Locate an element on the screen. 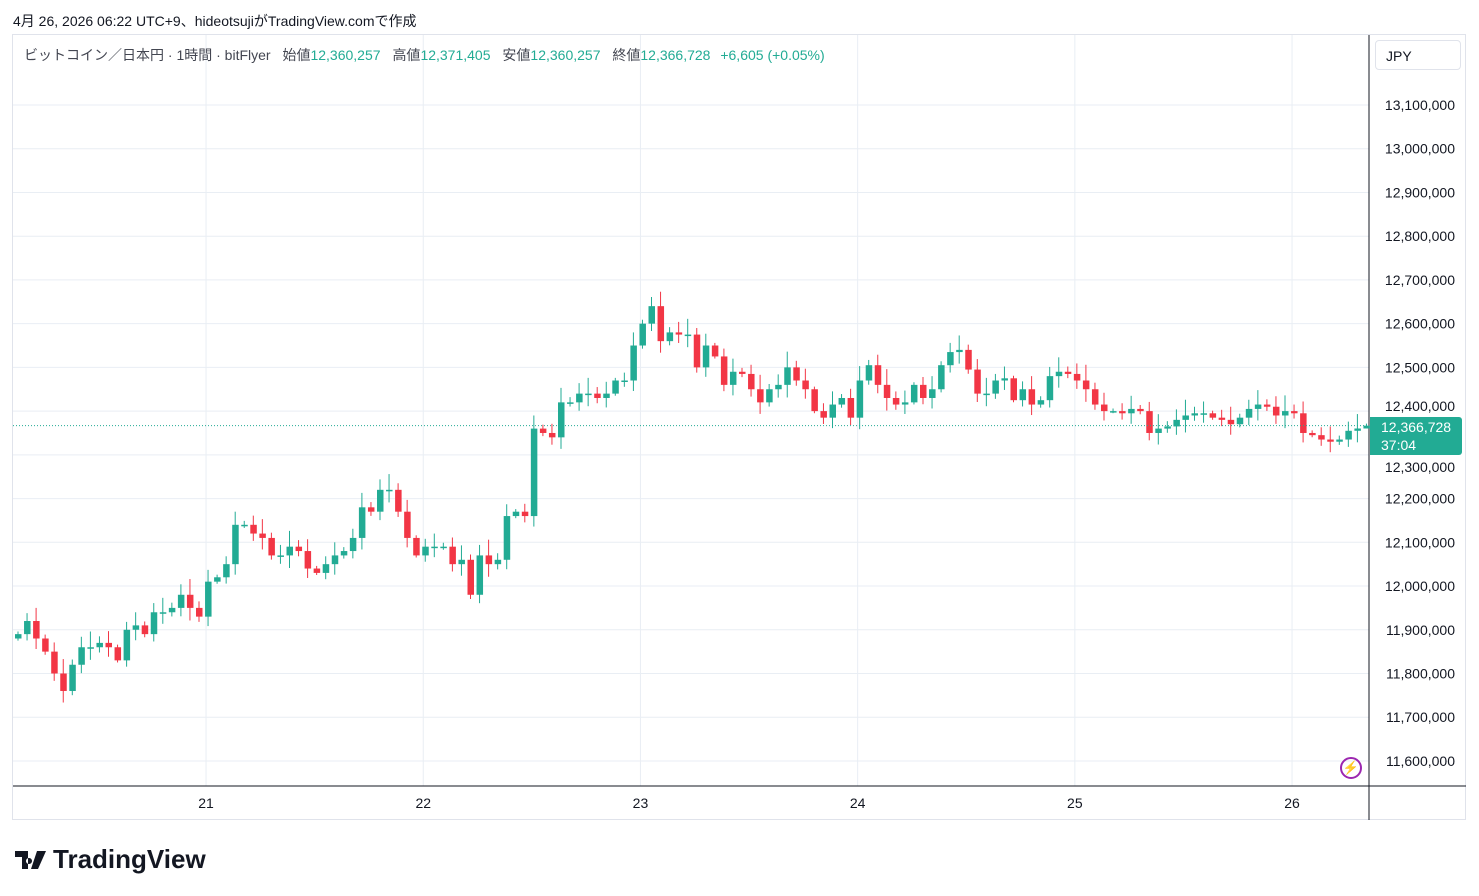 The height and width of the screenshot is (896, 1479). y-tick-label: 12,300,000 is located at coordinates (1420, 467).